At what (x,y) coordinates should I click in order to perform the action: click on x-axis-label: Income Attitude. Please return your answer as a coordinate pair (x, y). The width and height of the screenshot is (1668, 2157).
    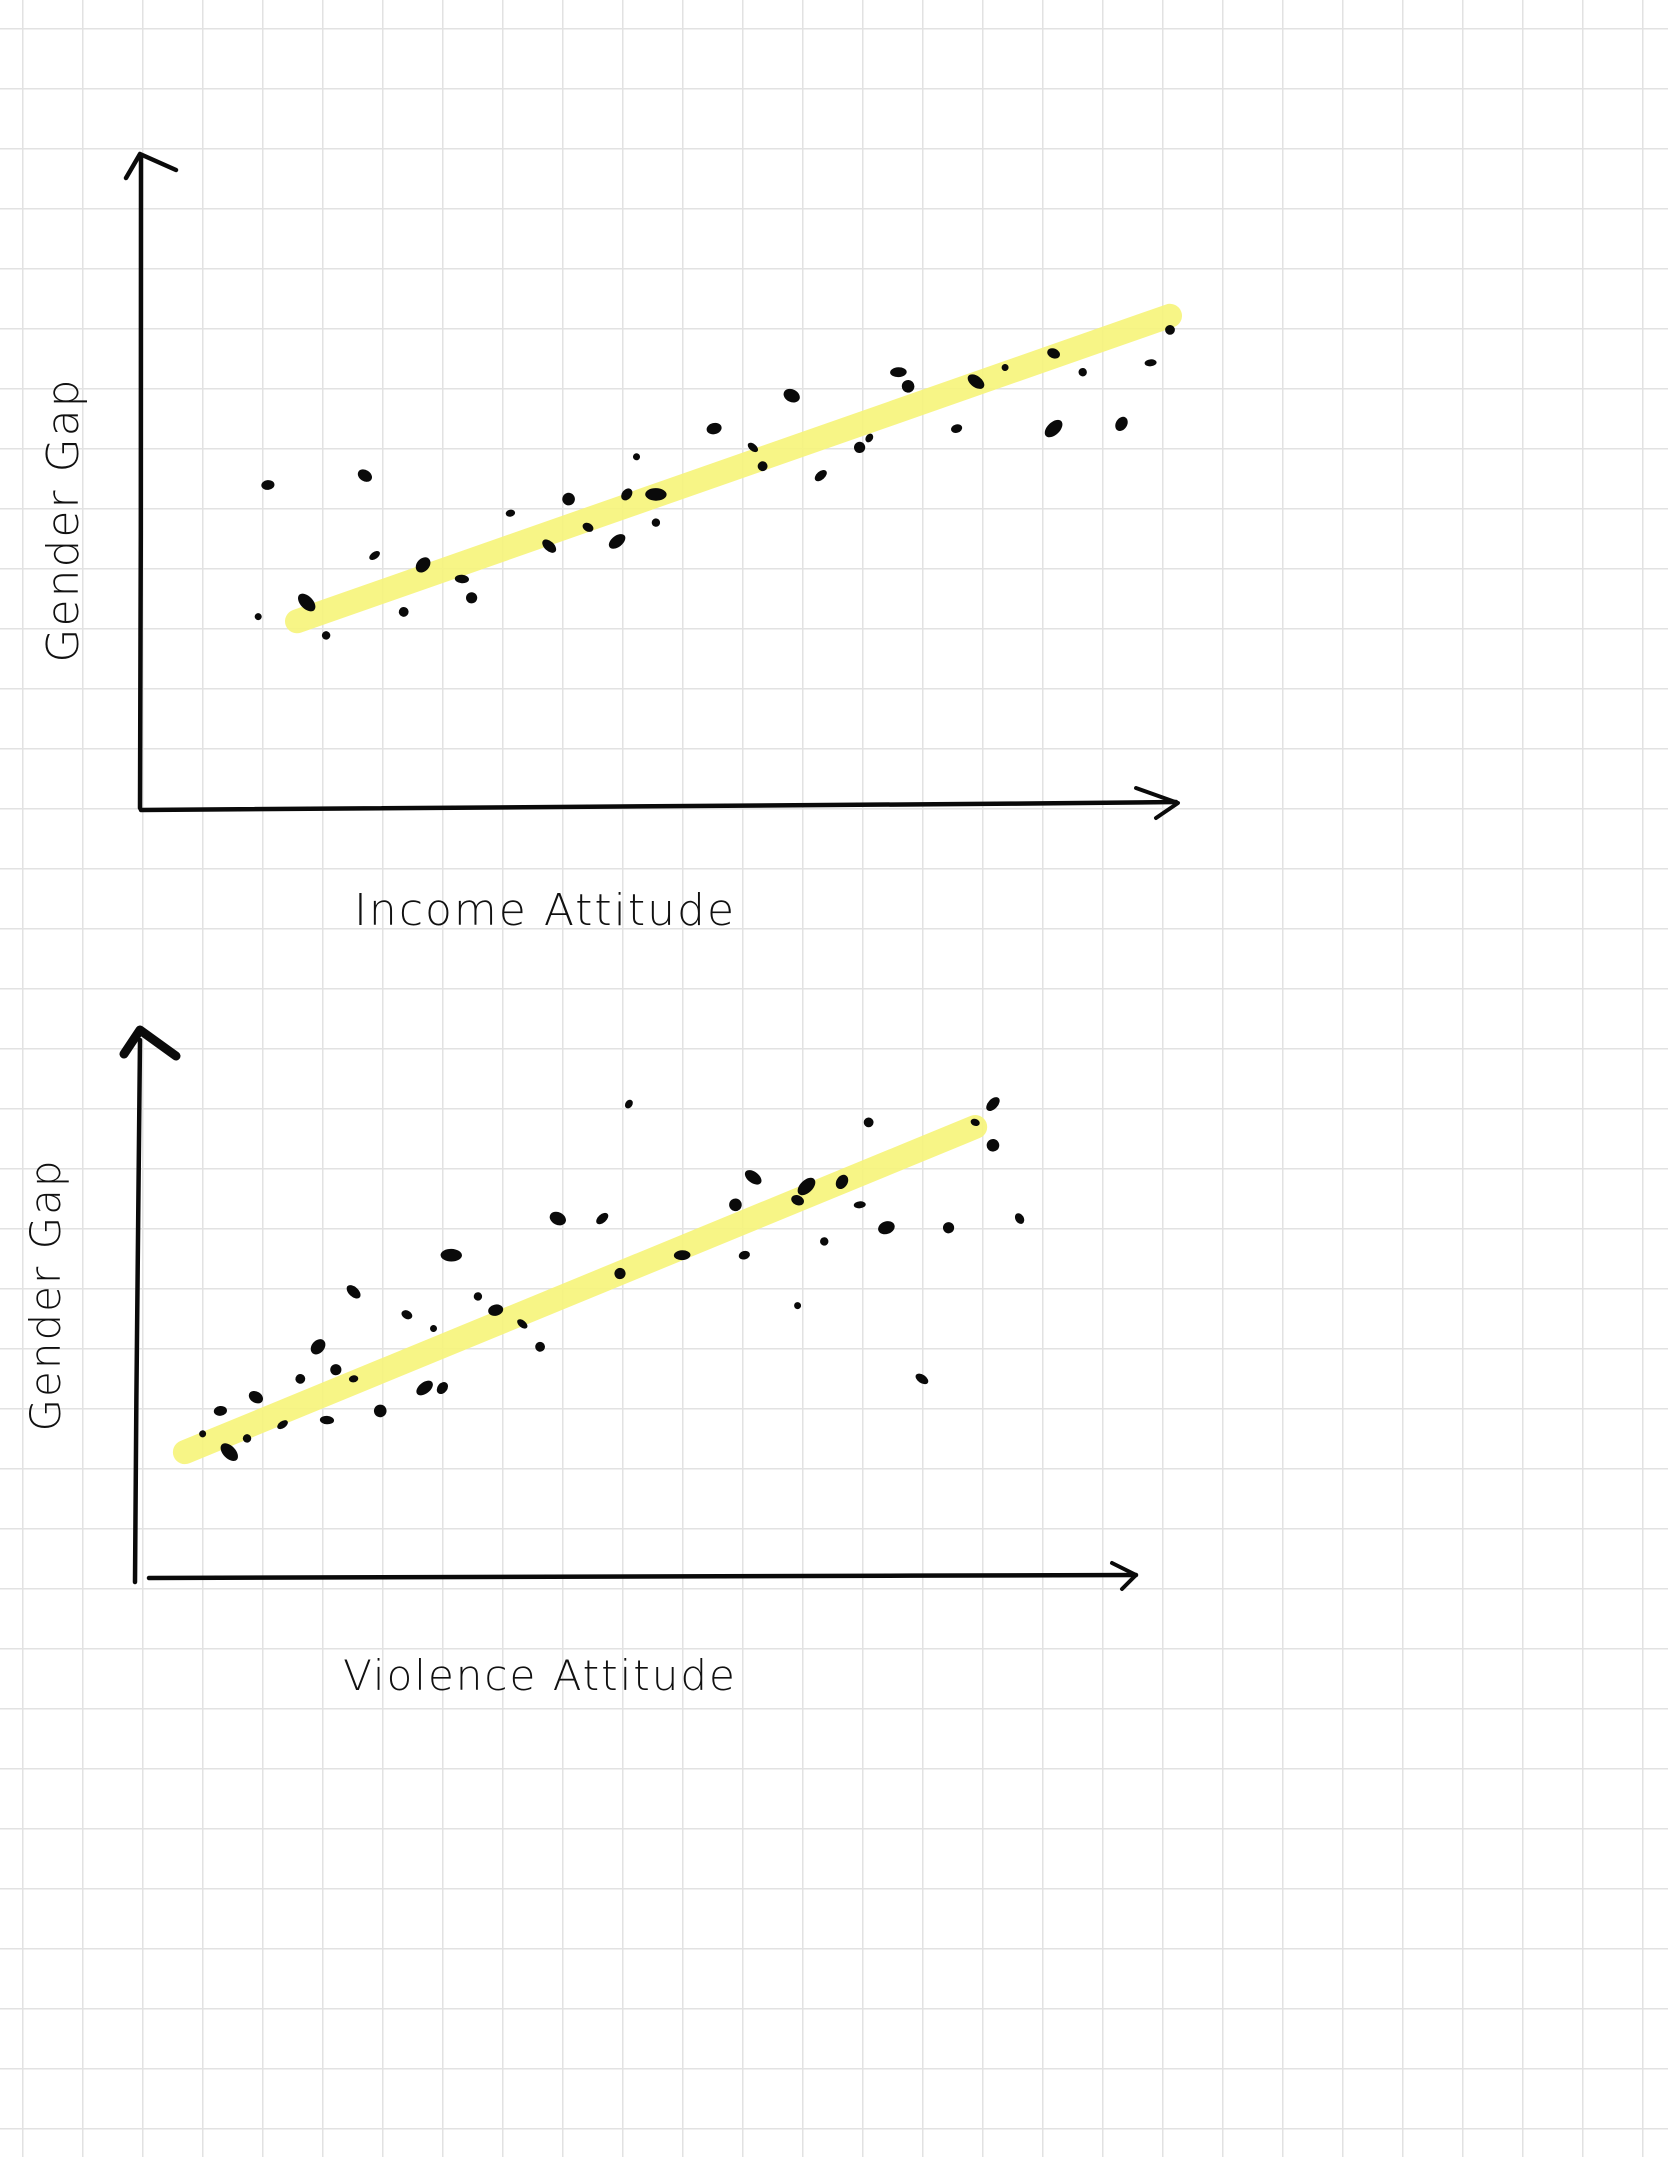
    Looking at the image, I should click on (545, 910).